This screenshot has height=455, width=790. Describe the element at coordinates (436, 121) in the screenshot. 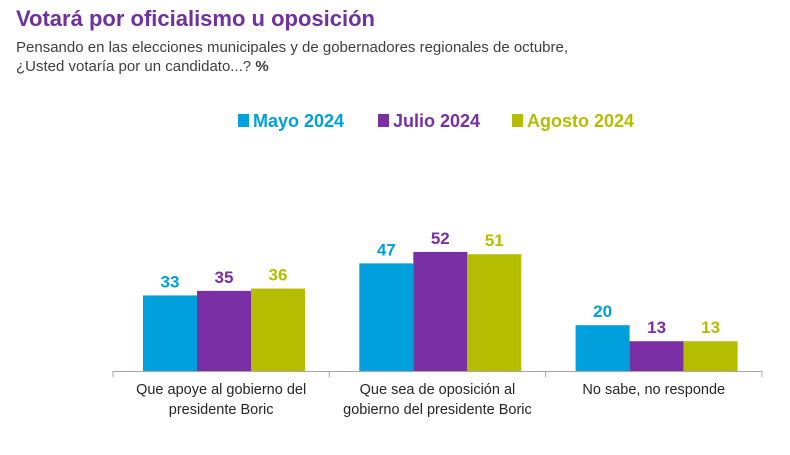

I see `legend-label: Julio 2024` at that location.